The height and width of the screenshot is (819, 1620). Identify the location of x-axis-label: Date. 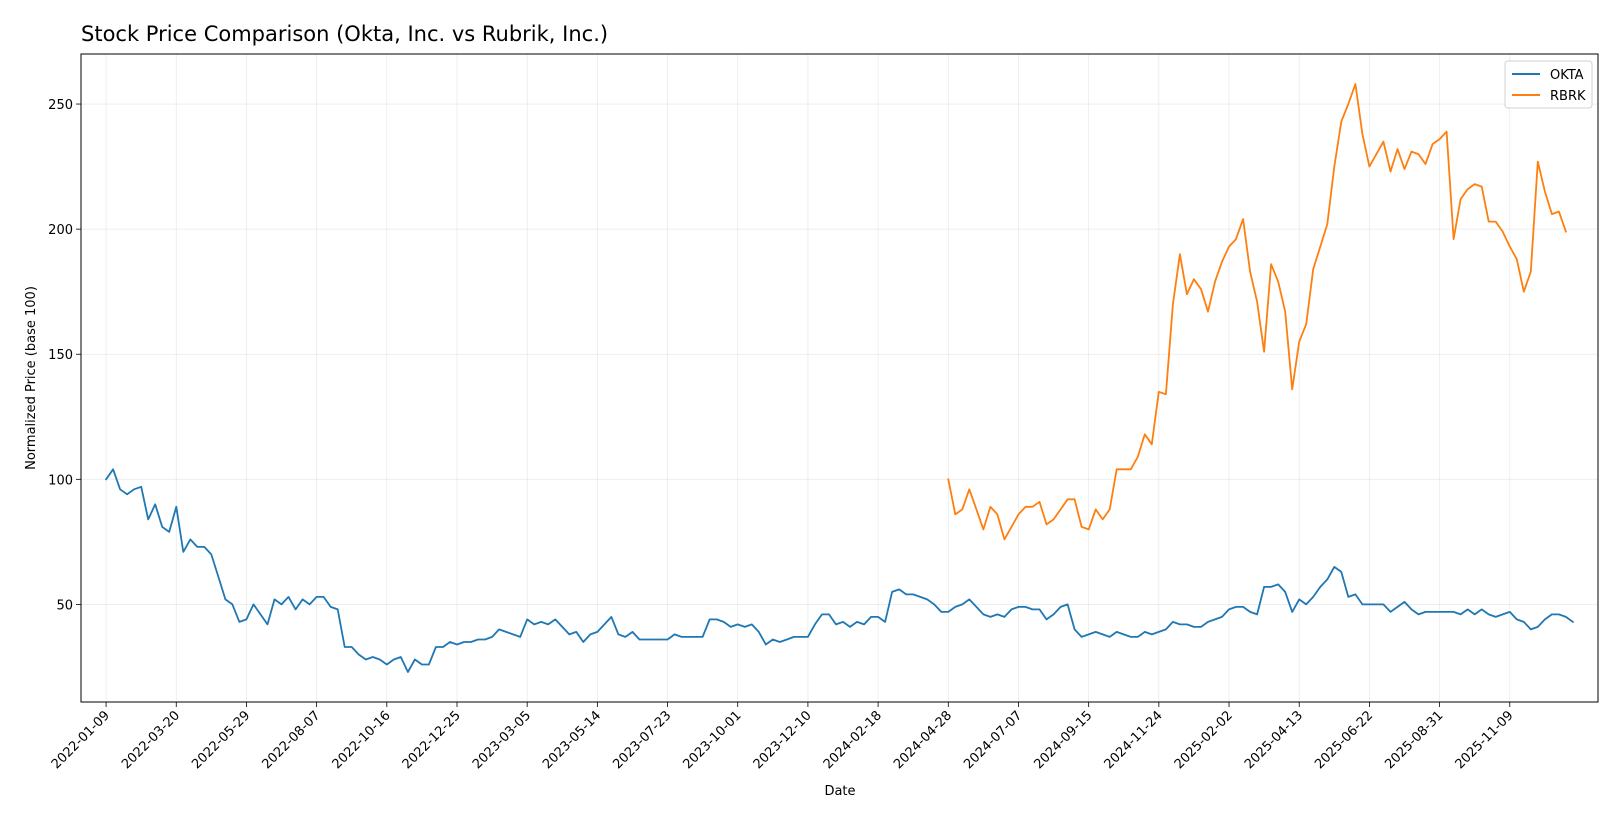
(839, 791).